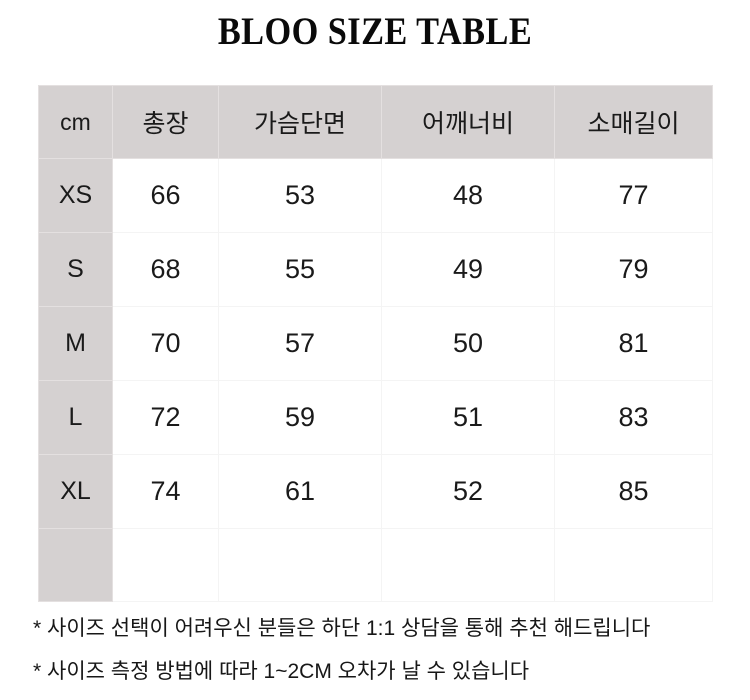 This screenshot has width=750, height=700. What do you see at coordinates (633, 565) in the screenshot?
I see `cell-empty-sleeve-length` at bounding box center [633, 565].